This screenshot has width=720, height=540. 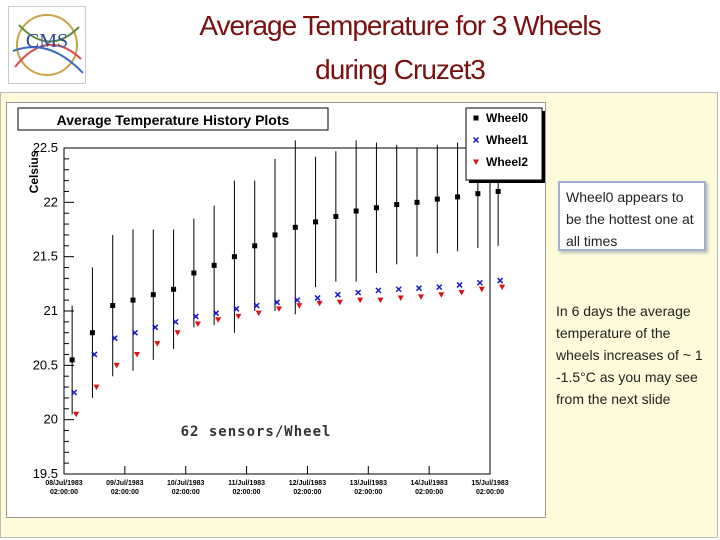 What do you see at coordinates (45, 256) in the screenshot?
I see `y-tick-label: 21.5` at bounding box center [45, 256].